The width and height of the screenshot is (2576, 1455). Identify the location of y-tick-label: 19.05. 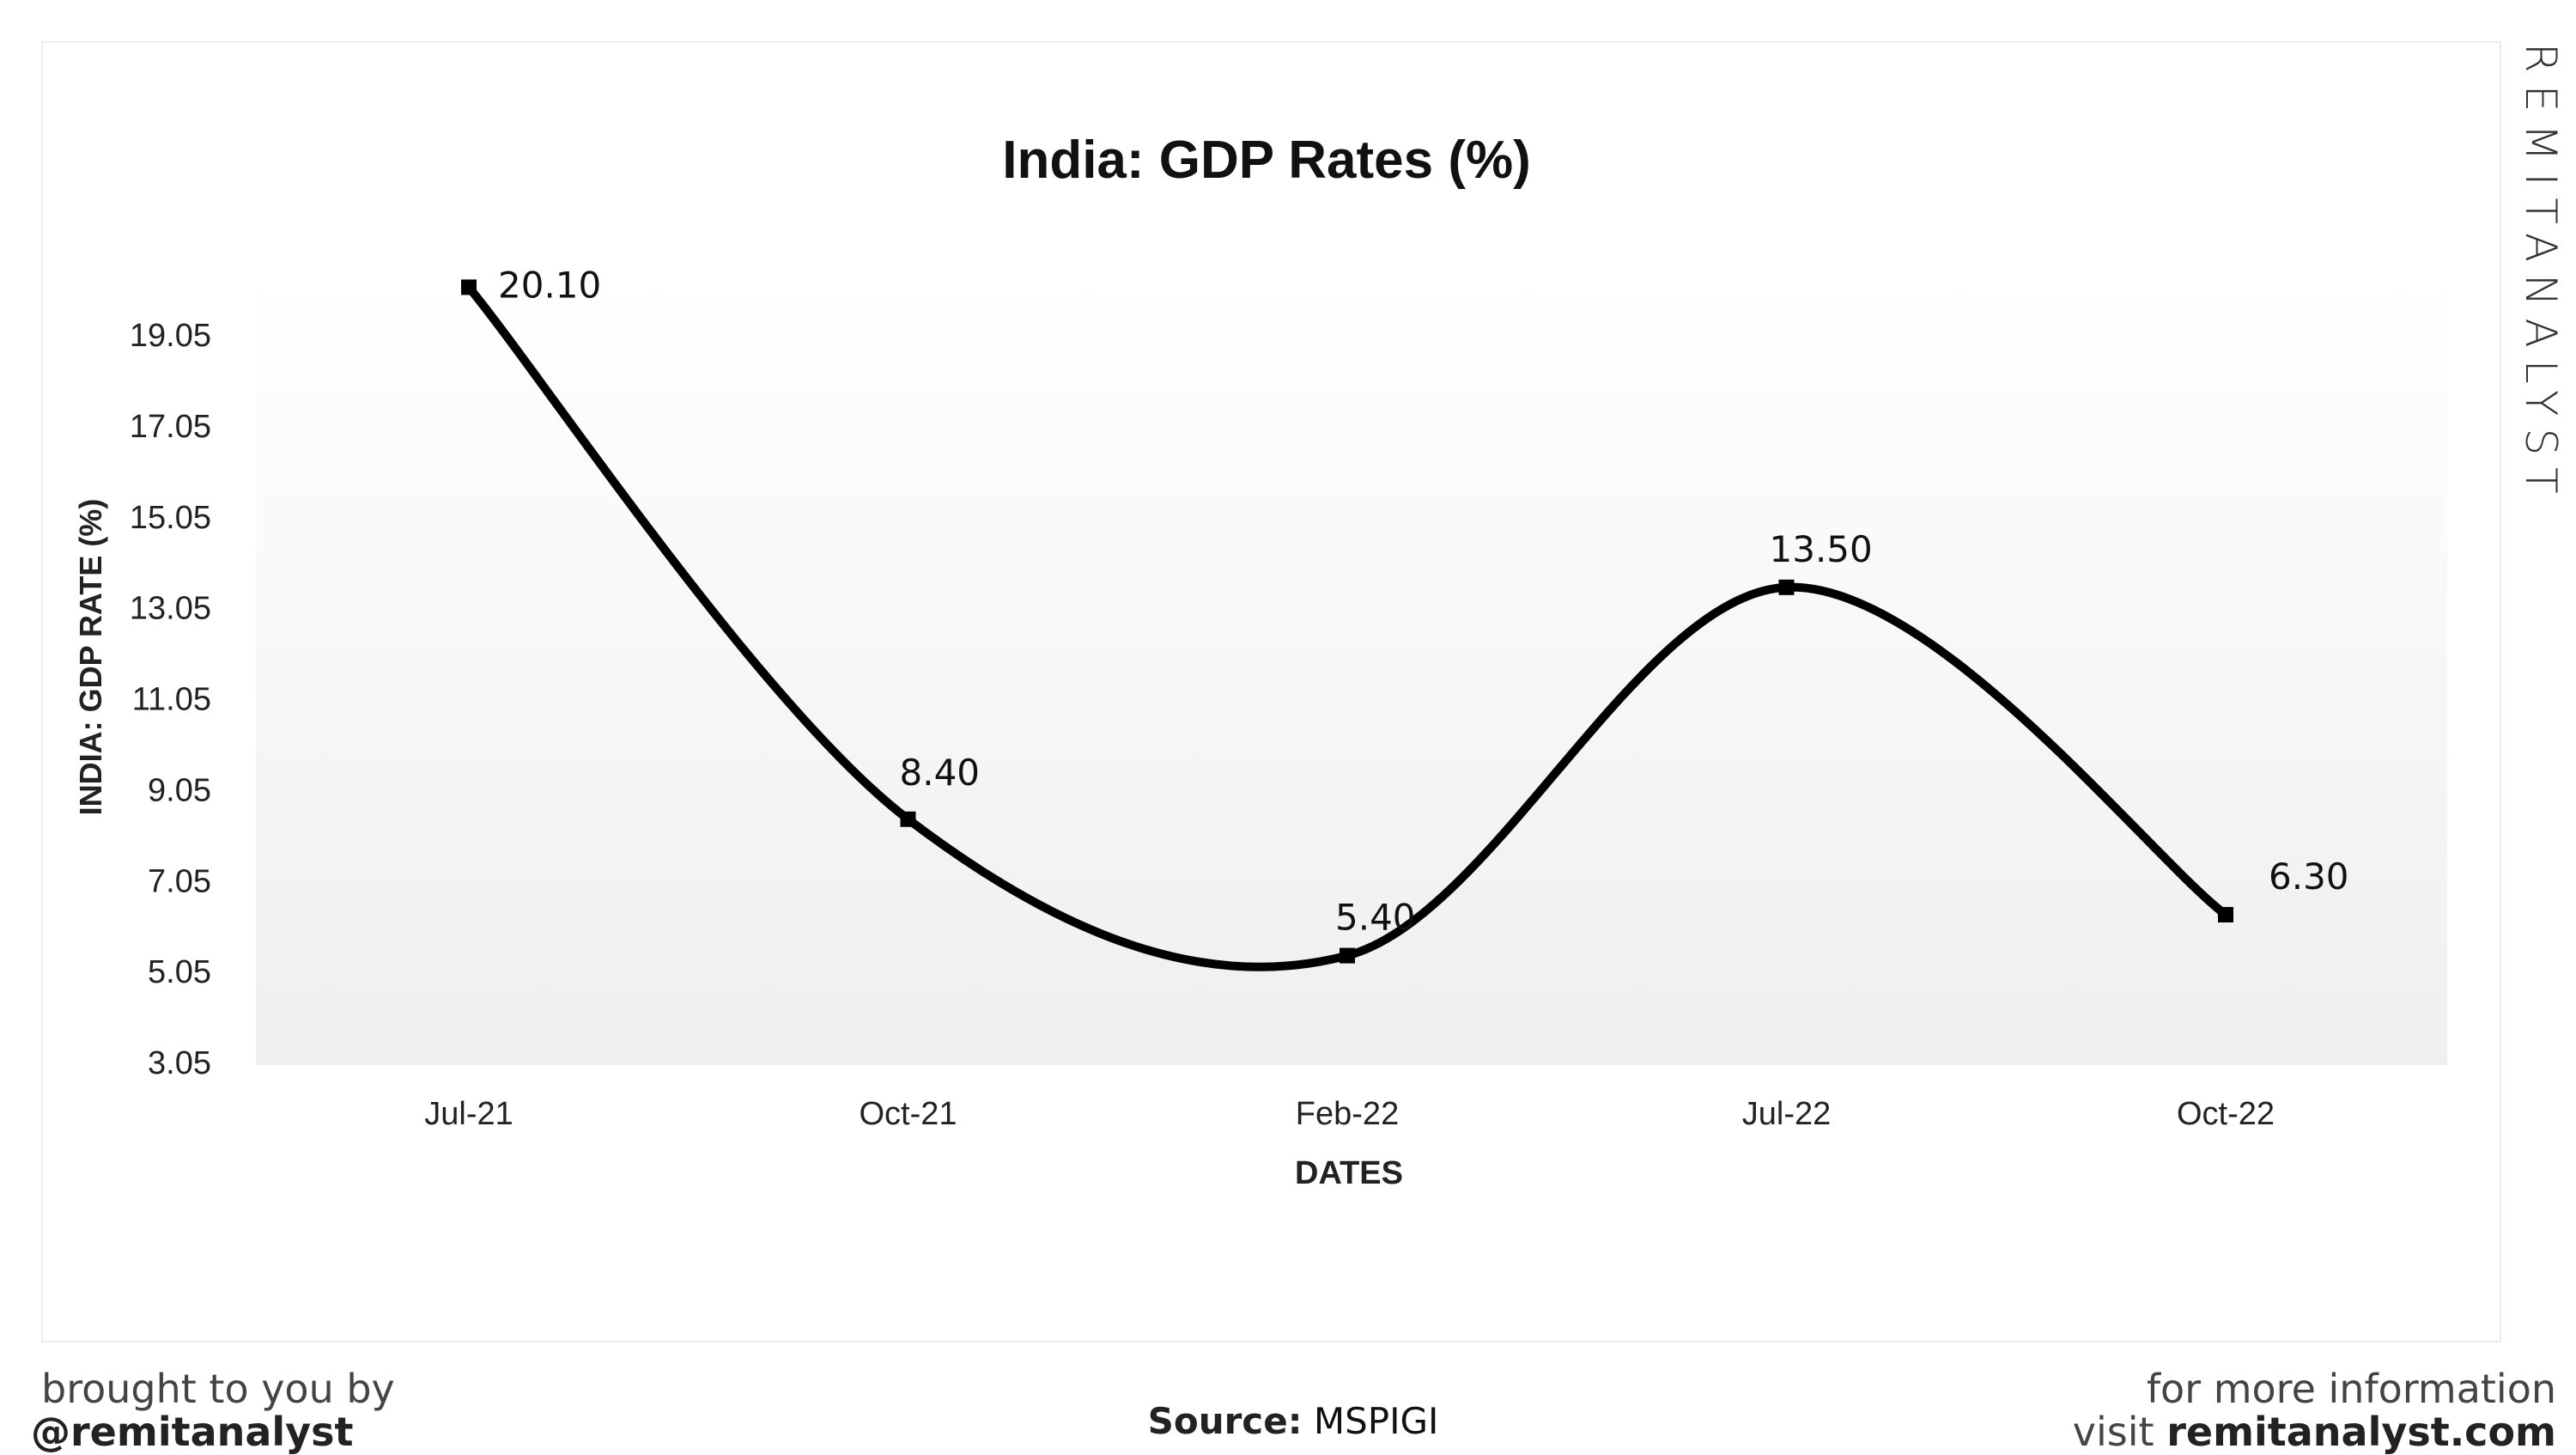
(170, 336).